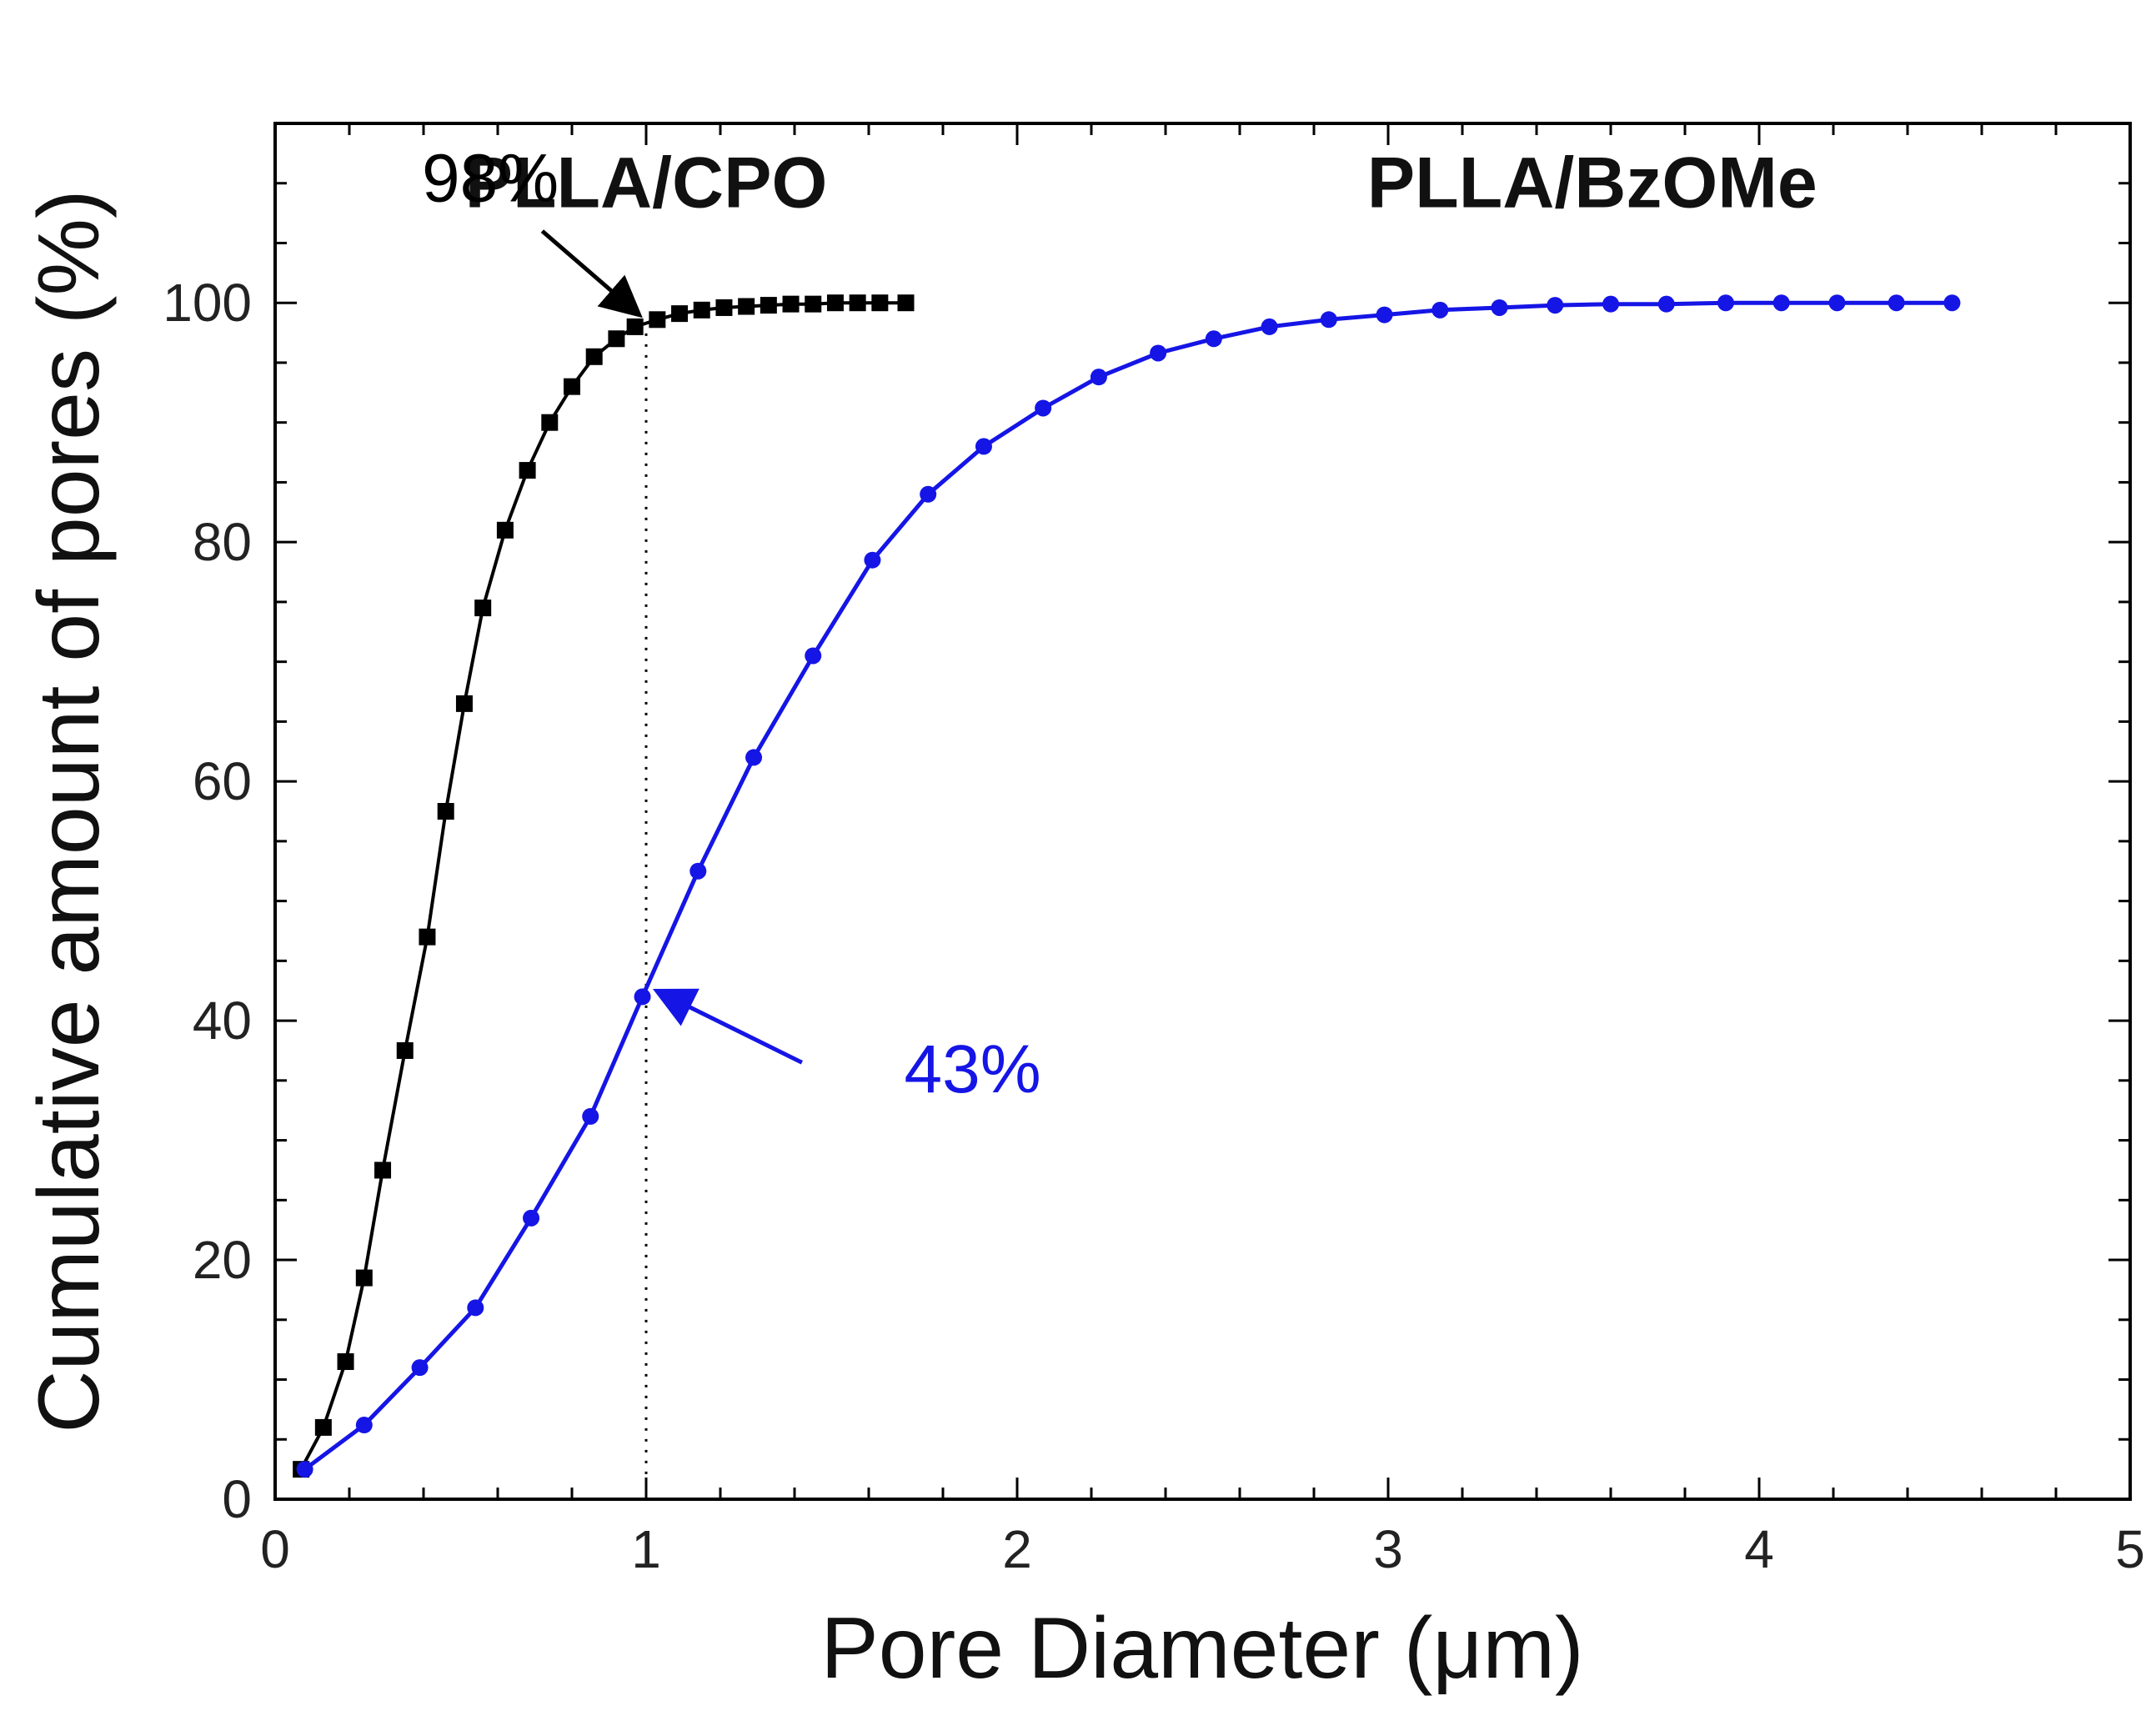 This screenshot has width=2156, height=1721. What do you see at coordinates (222, 781) in the screenshot?
I see `y-tick-label: 60` at bounding box center [222, 781].